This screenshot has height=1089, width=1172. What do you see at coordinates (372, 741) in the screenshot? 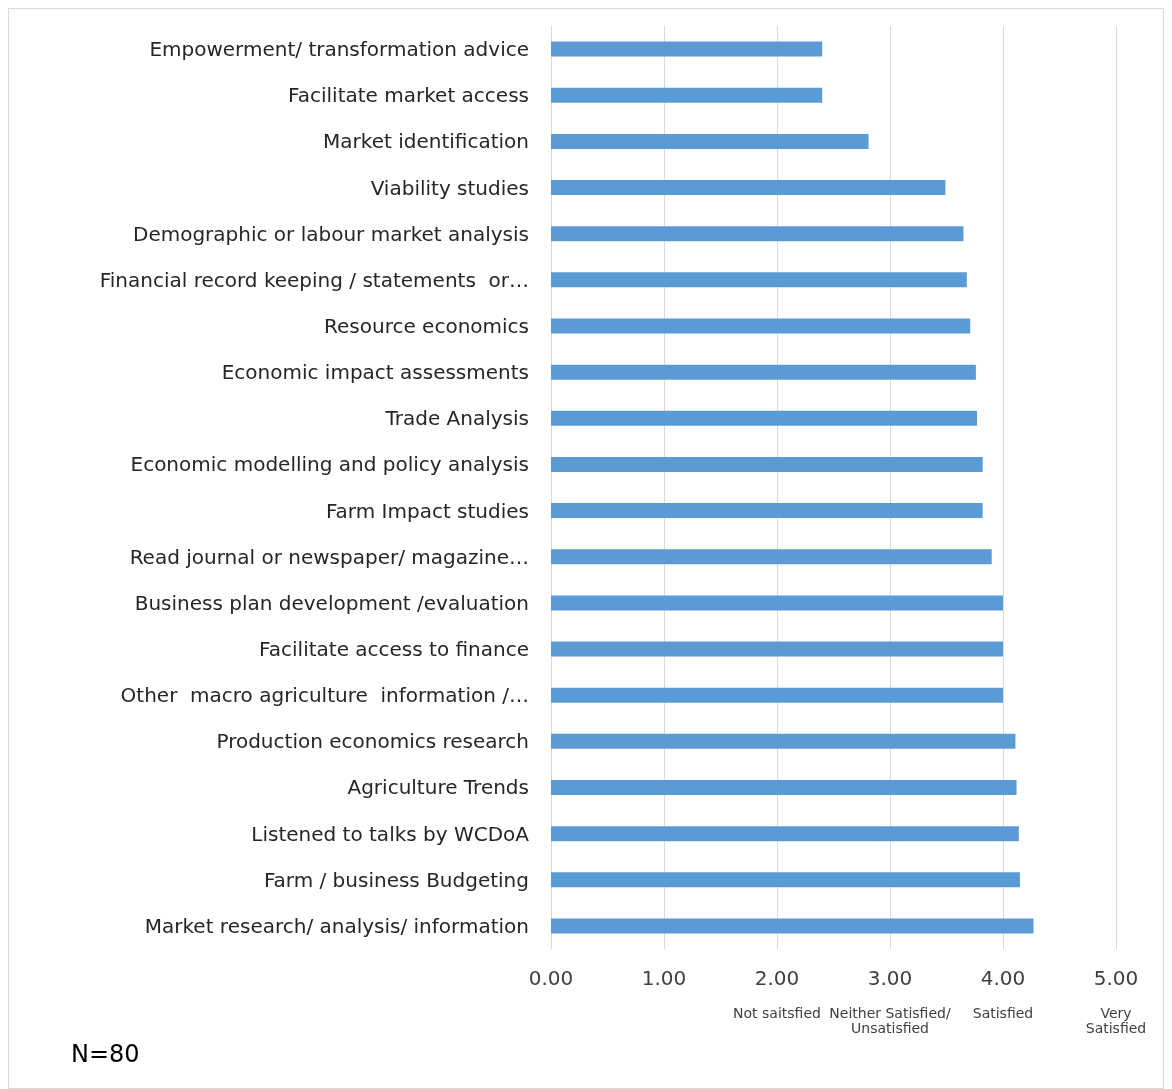
I see `y-tick-label: Production economics research` at bounding box center [372, 741].